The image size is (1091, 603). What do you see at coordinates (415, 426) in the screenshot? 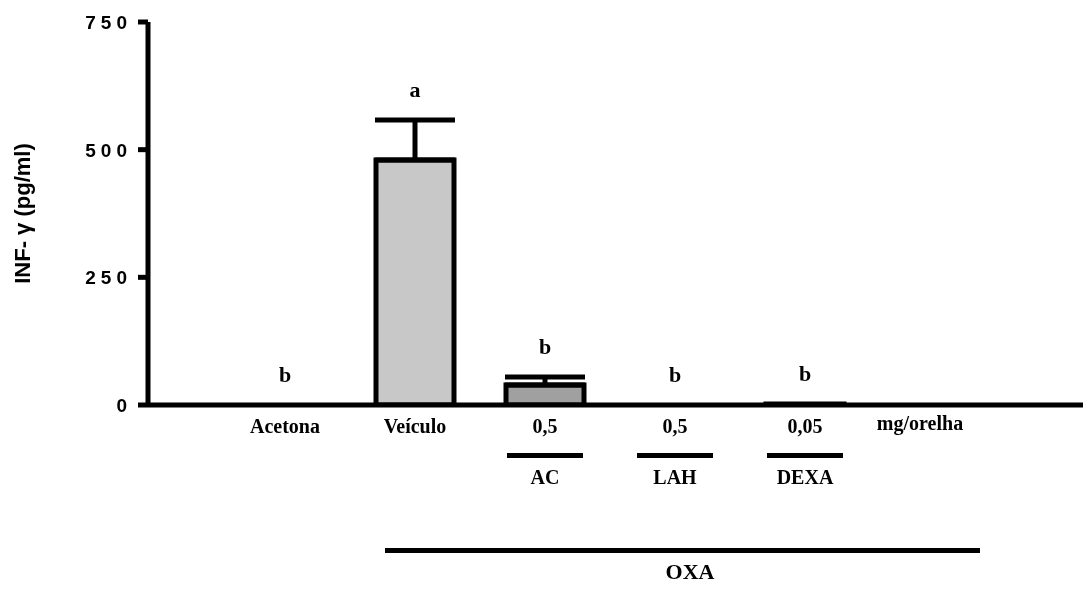
I see `x-tick-label: Veículo` at bounding box center [415, 426].